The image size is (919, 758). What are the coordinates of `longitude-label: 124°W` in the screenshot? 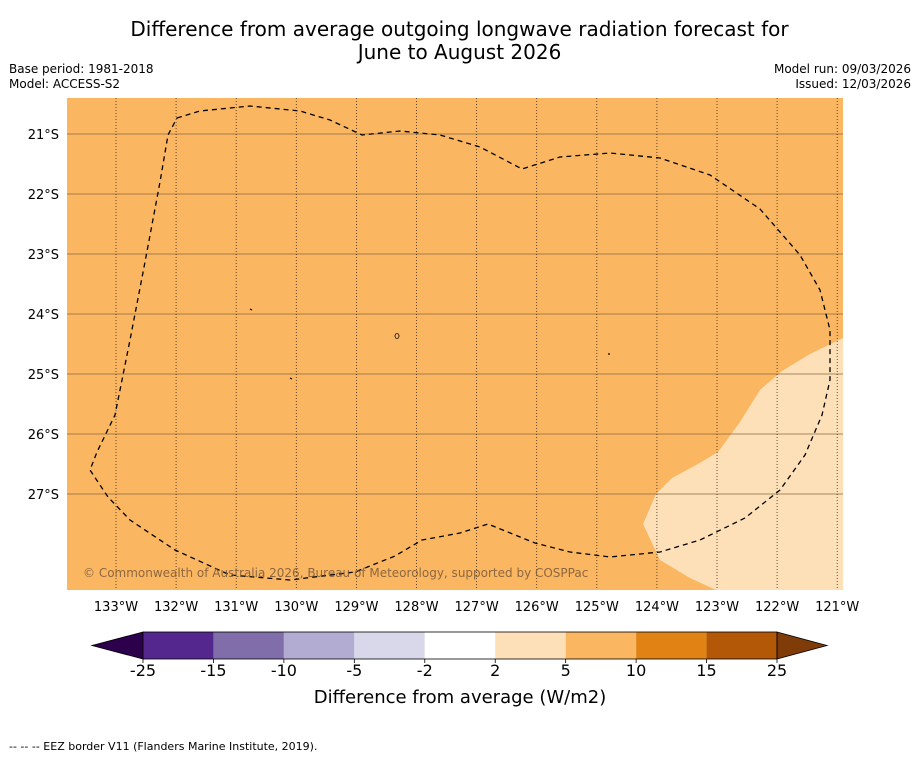 It's located at (657, 607).